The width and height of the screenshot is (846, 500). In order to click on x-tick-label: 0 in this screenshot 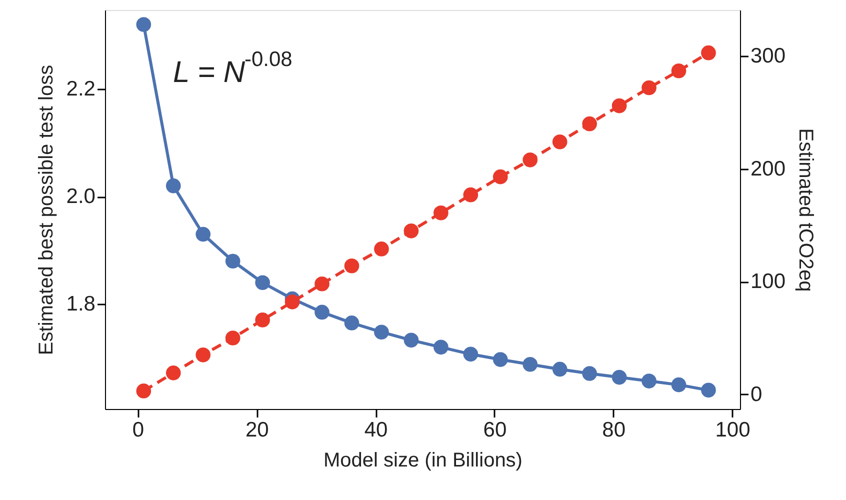, I will do `click(138, 430)`.